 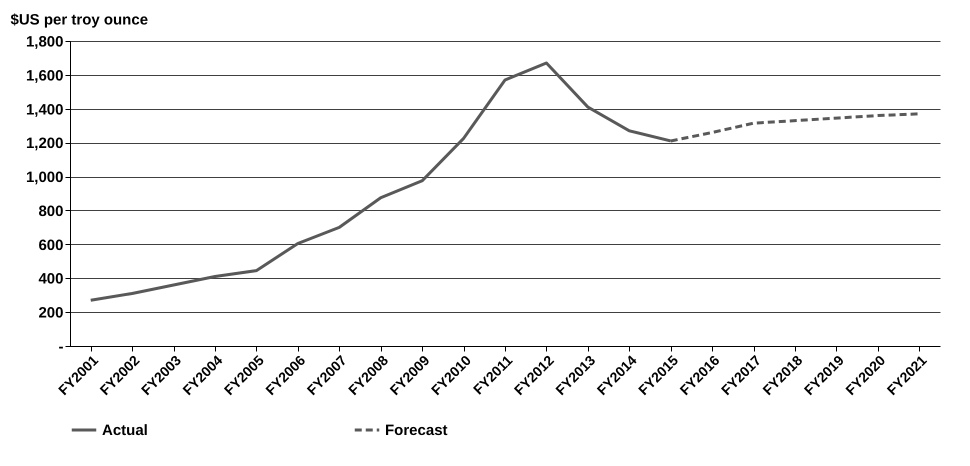 I want to click on legend-label: Forecast, so click(x=416, y=430).